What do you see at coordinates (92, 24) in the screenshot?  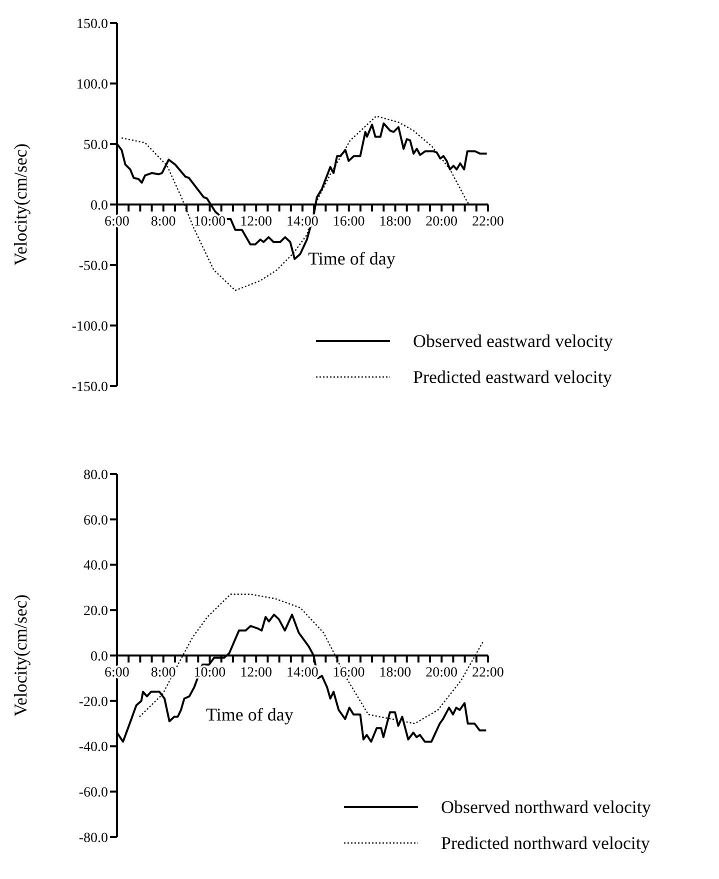 I see `y-tick-label: 150.0` at bounding box center [92, 24].